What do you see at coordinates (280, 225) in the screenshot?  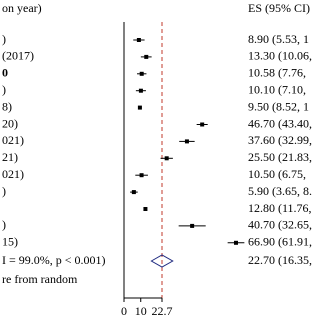 I see `es-label: 40.70 (32.65,` at bounding box center [280, 225].